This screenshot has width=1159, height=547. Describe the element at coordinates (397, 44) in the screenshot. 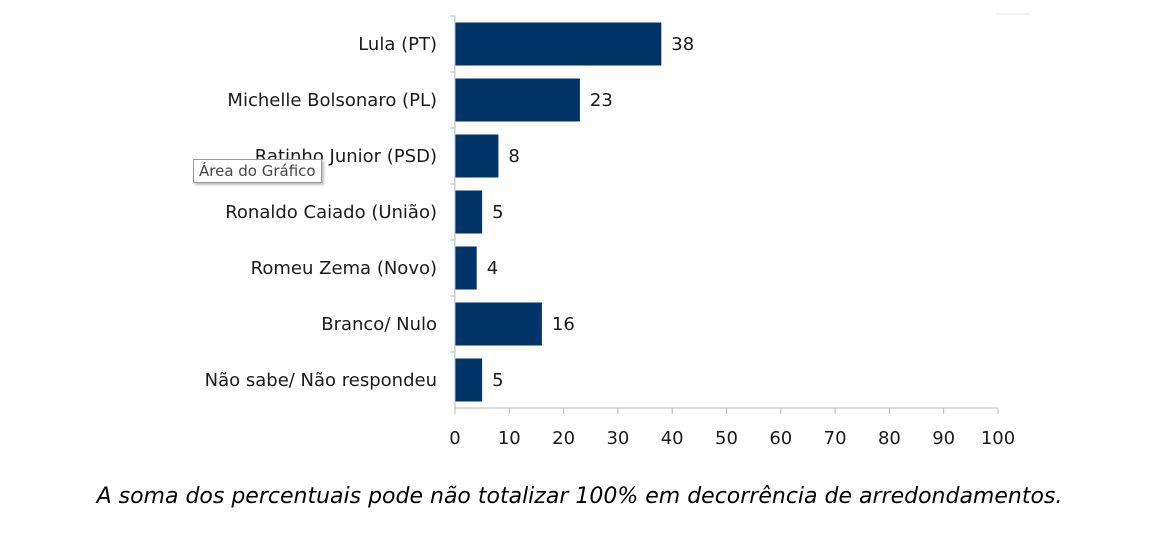

I see `category-label-0: Lula (PT)` at that location.